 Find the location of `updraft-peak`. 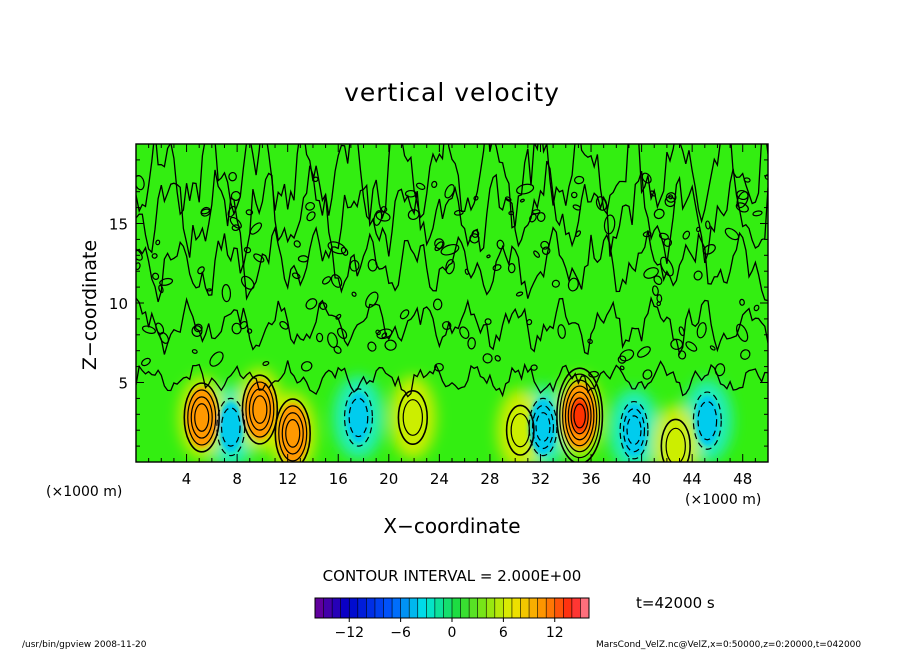

updraft-peak is located at coordinates (579, 416).